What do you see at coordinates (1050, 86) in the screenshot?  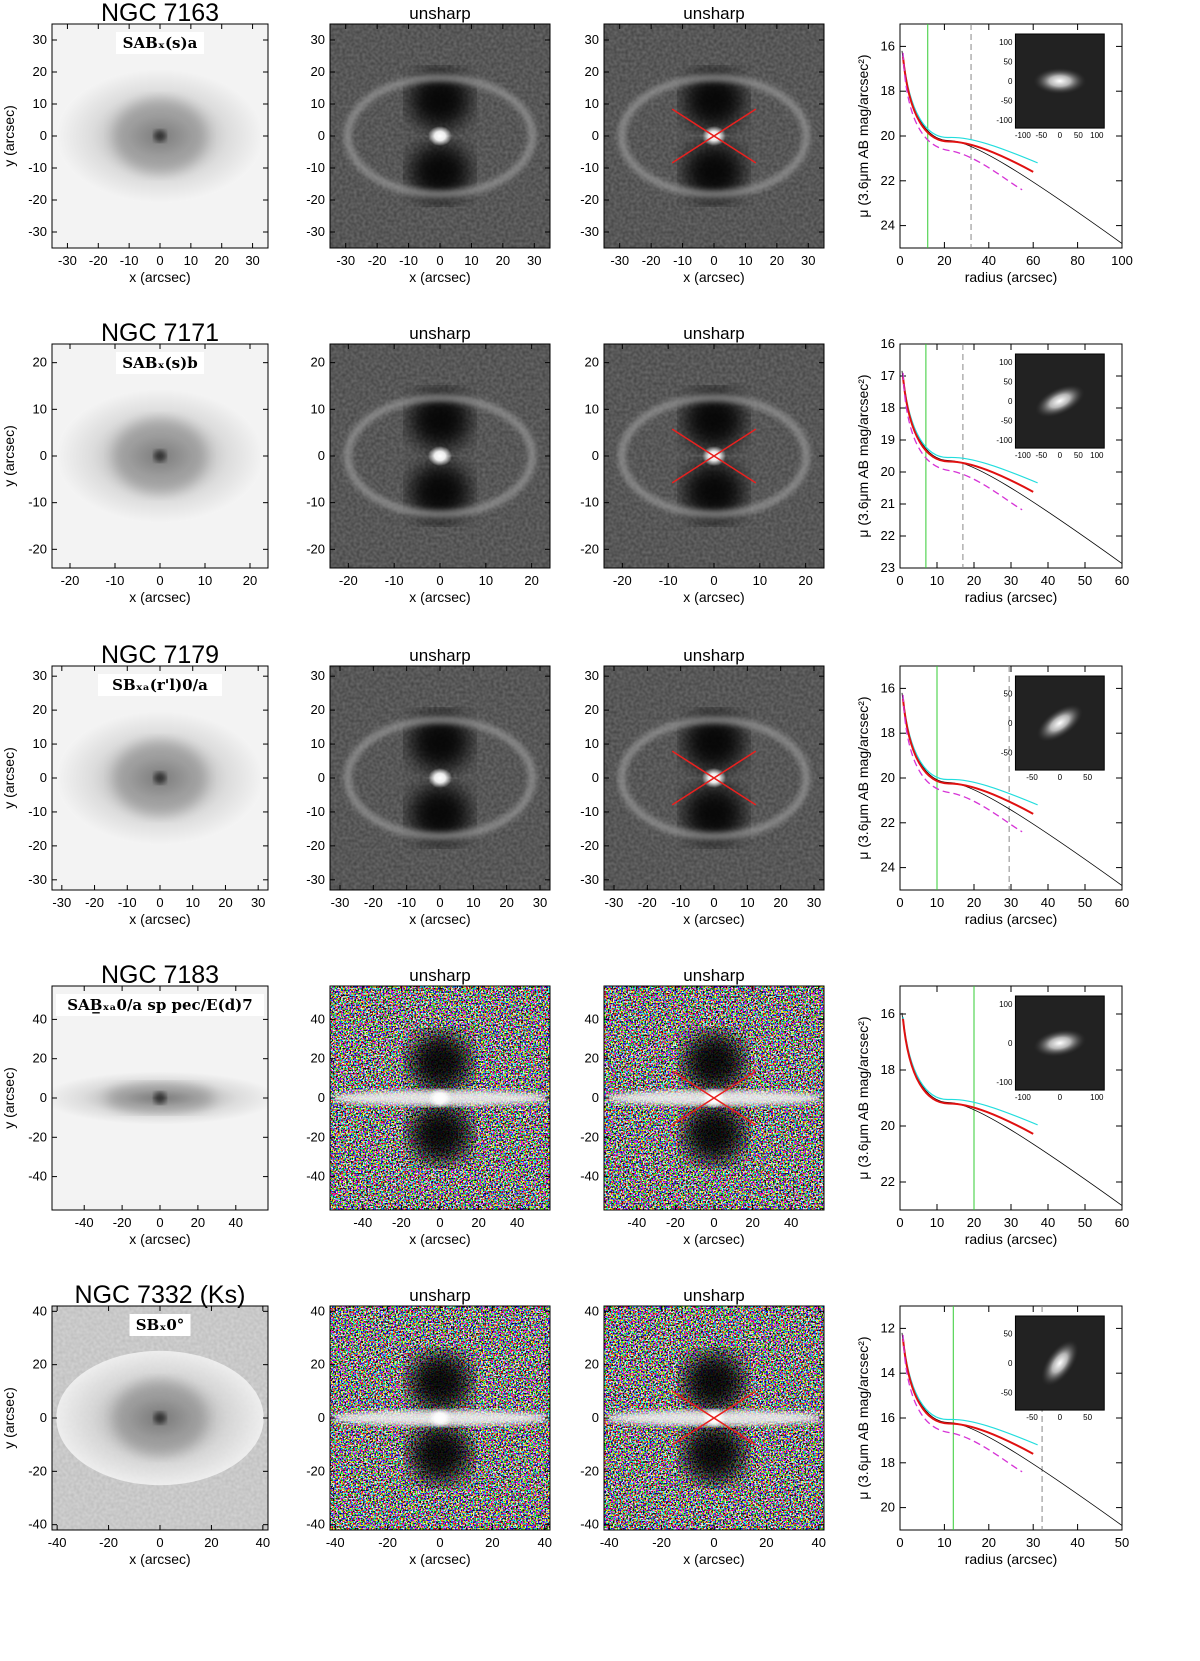 I see `inset-thumbnail: -100-100 -50 -50 0 0 50 50 100 100` at bounding box center [1050, 86].